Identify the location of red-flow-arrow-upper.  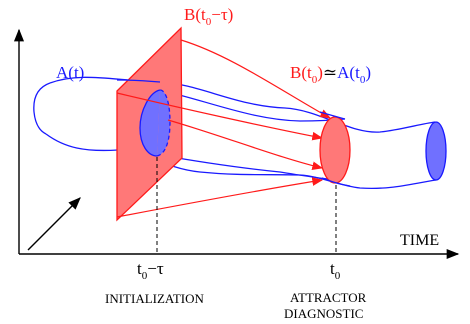
(220, 116).